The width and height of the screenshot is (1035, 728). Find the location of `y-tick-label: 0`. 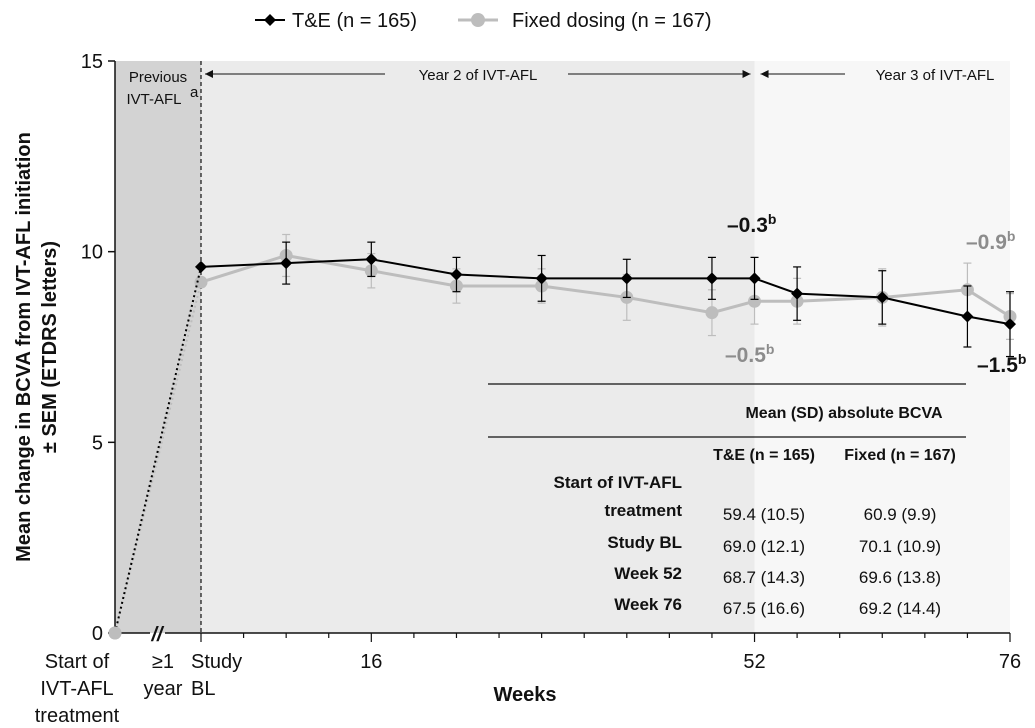

y-tick-label: 0 is located at coordinates (97, 634).